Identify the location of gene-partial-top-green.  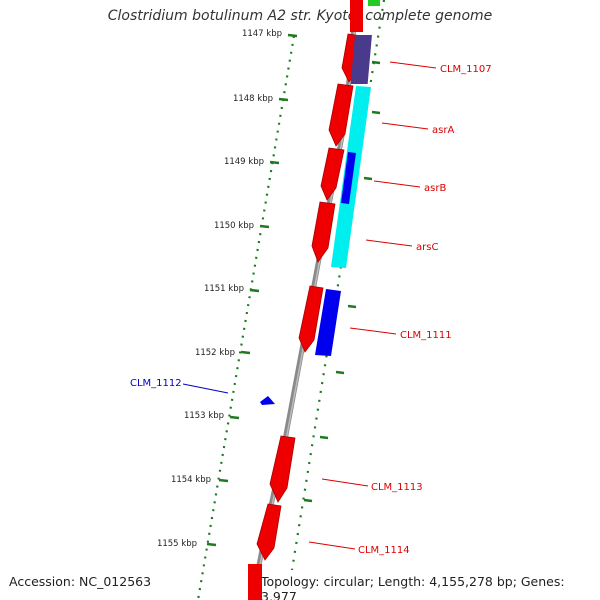
(374, 3).